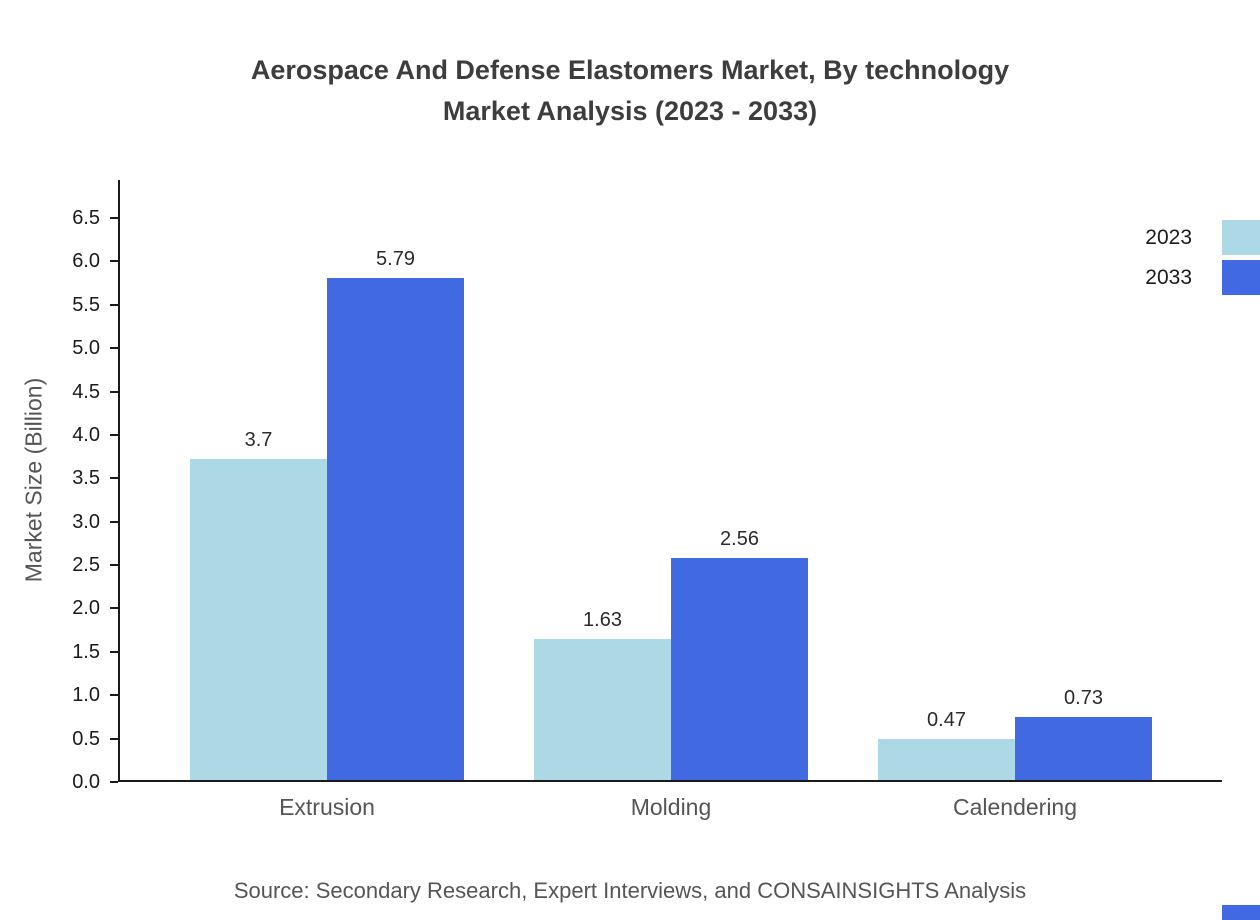 The image size is (1260, 920). What do you see at coordinates (86, 348) in the screenshot?
I see `y-tick-label: 5.0` at bounding box center [86, 348].